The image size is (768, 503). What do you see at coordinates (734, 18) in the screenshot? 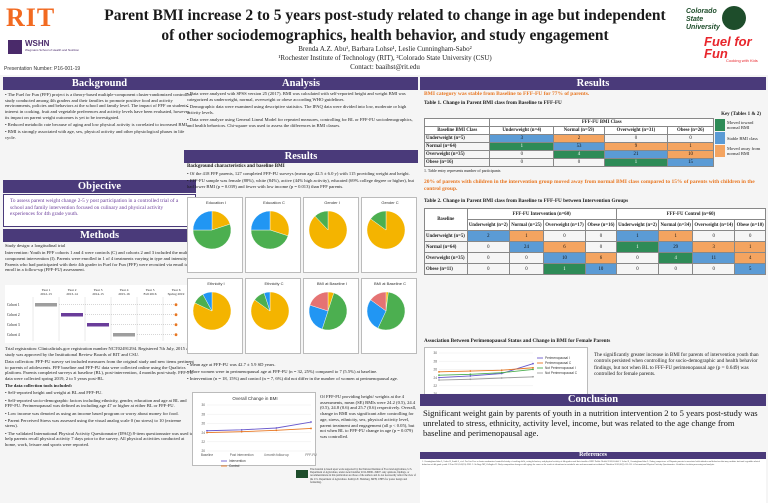
I see `csu-seal-icon` at bounding box center [734, 18].